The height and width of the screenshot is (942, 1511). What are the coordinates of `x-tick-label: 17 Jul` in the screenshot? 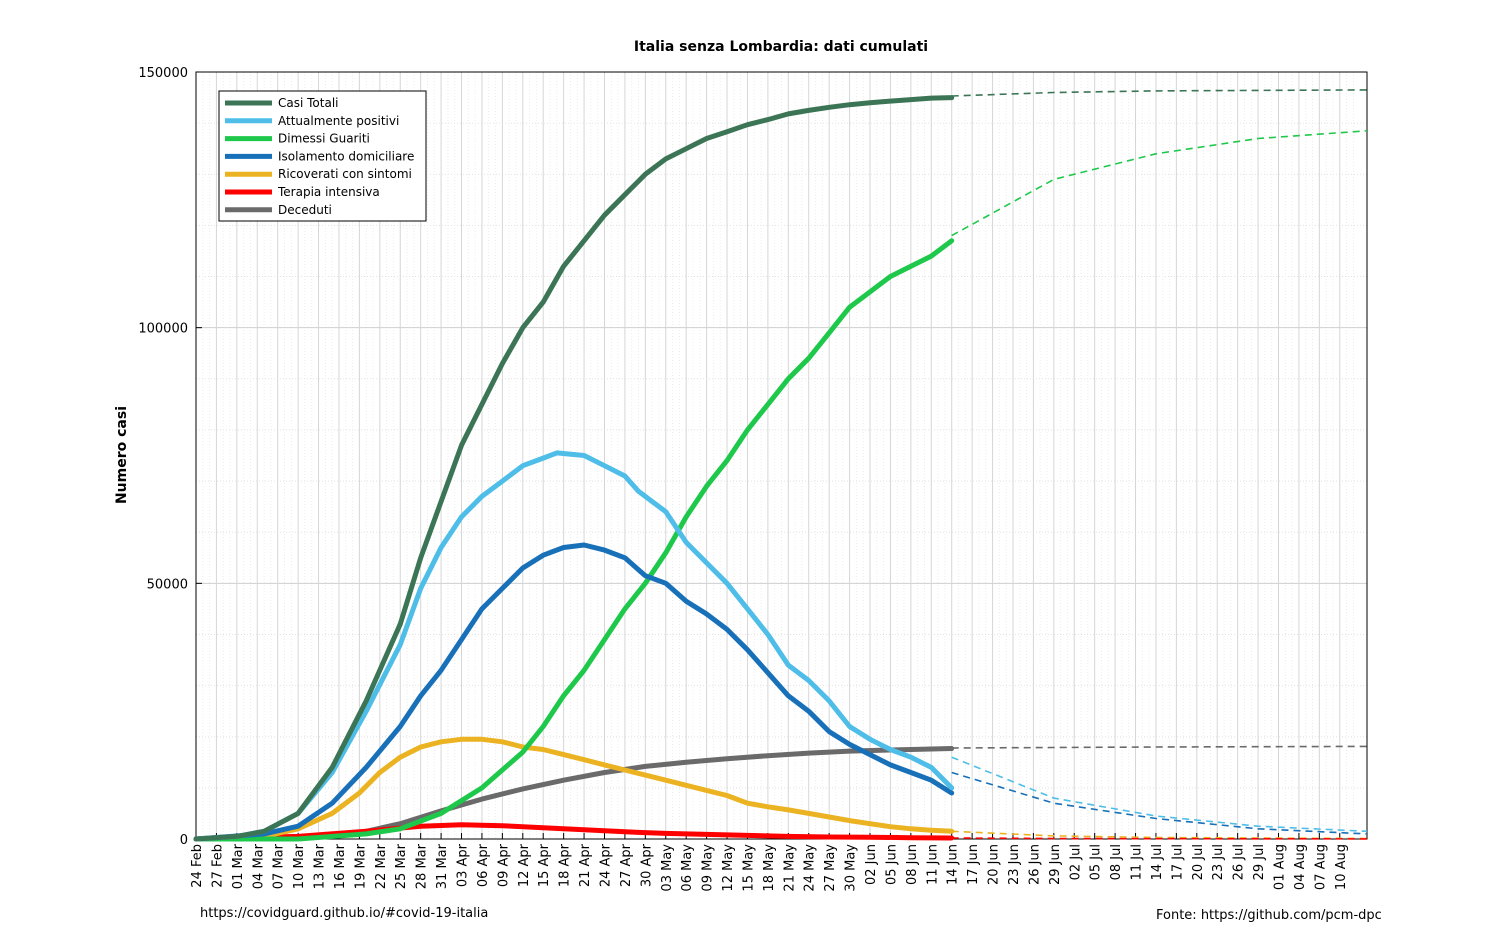 It's located at (1177, 862).